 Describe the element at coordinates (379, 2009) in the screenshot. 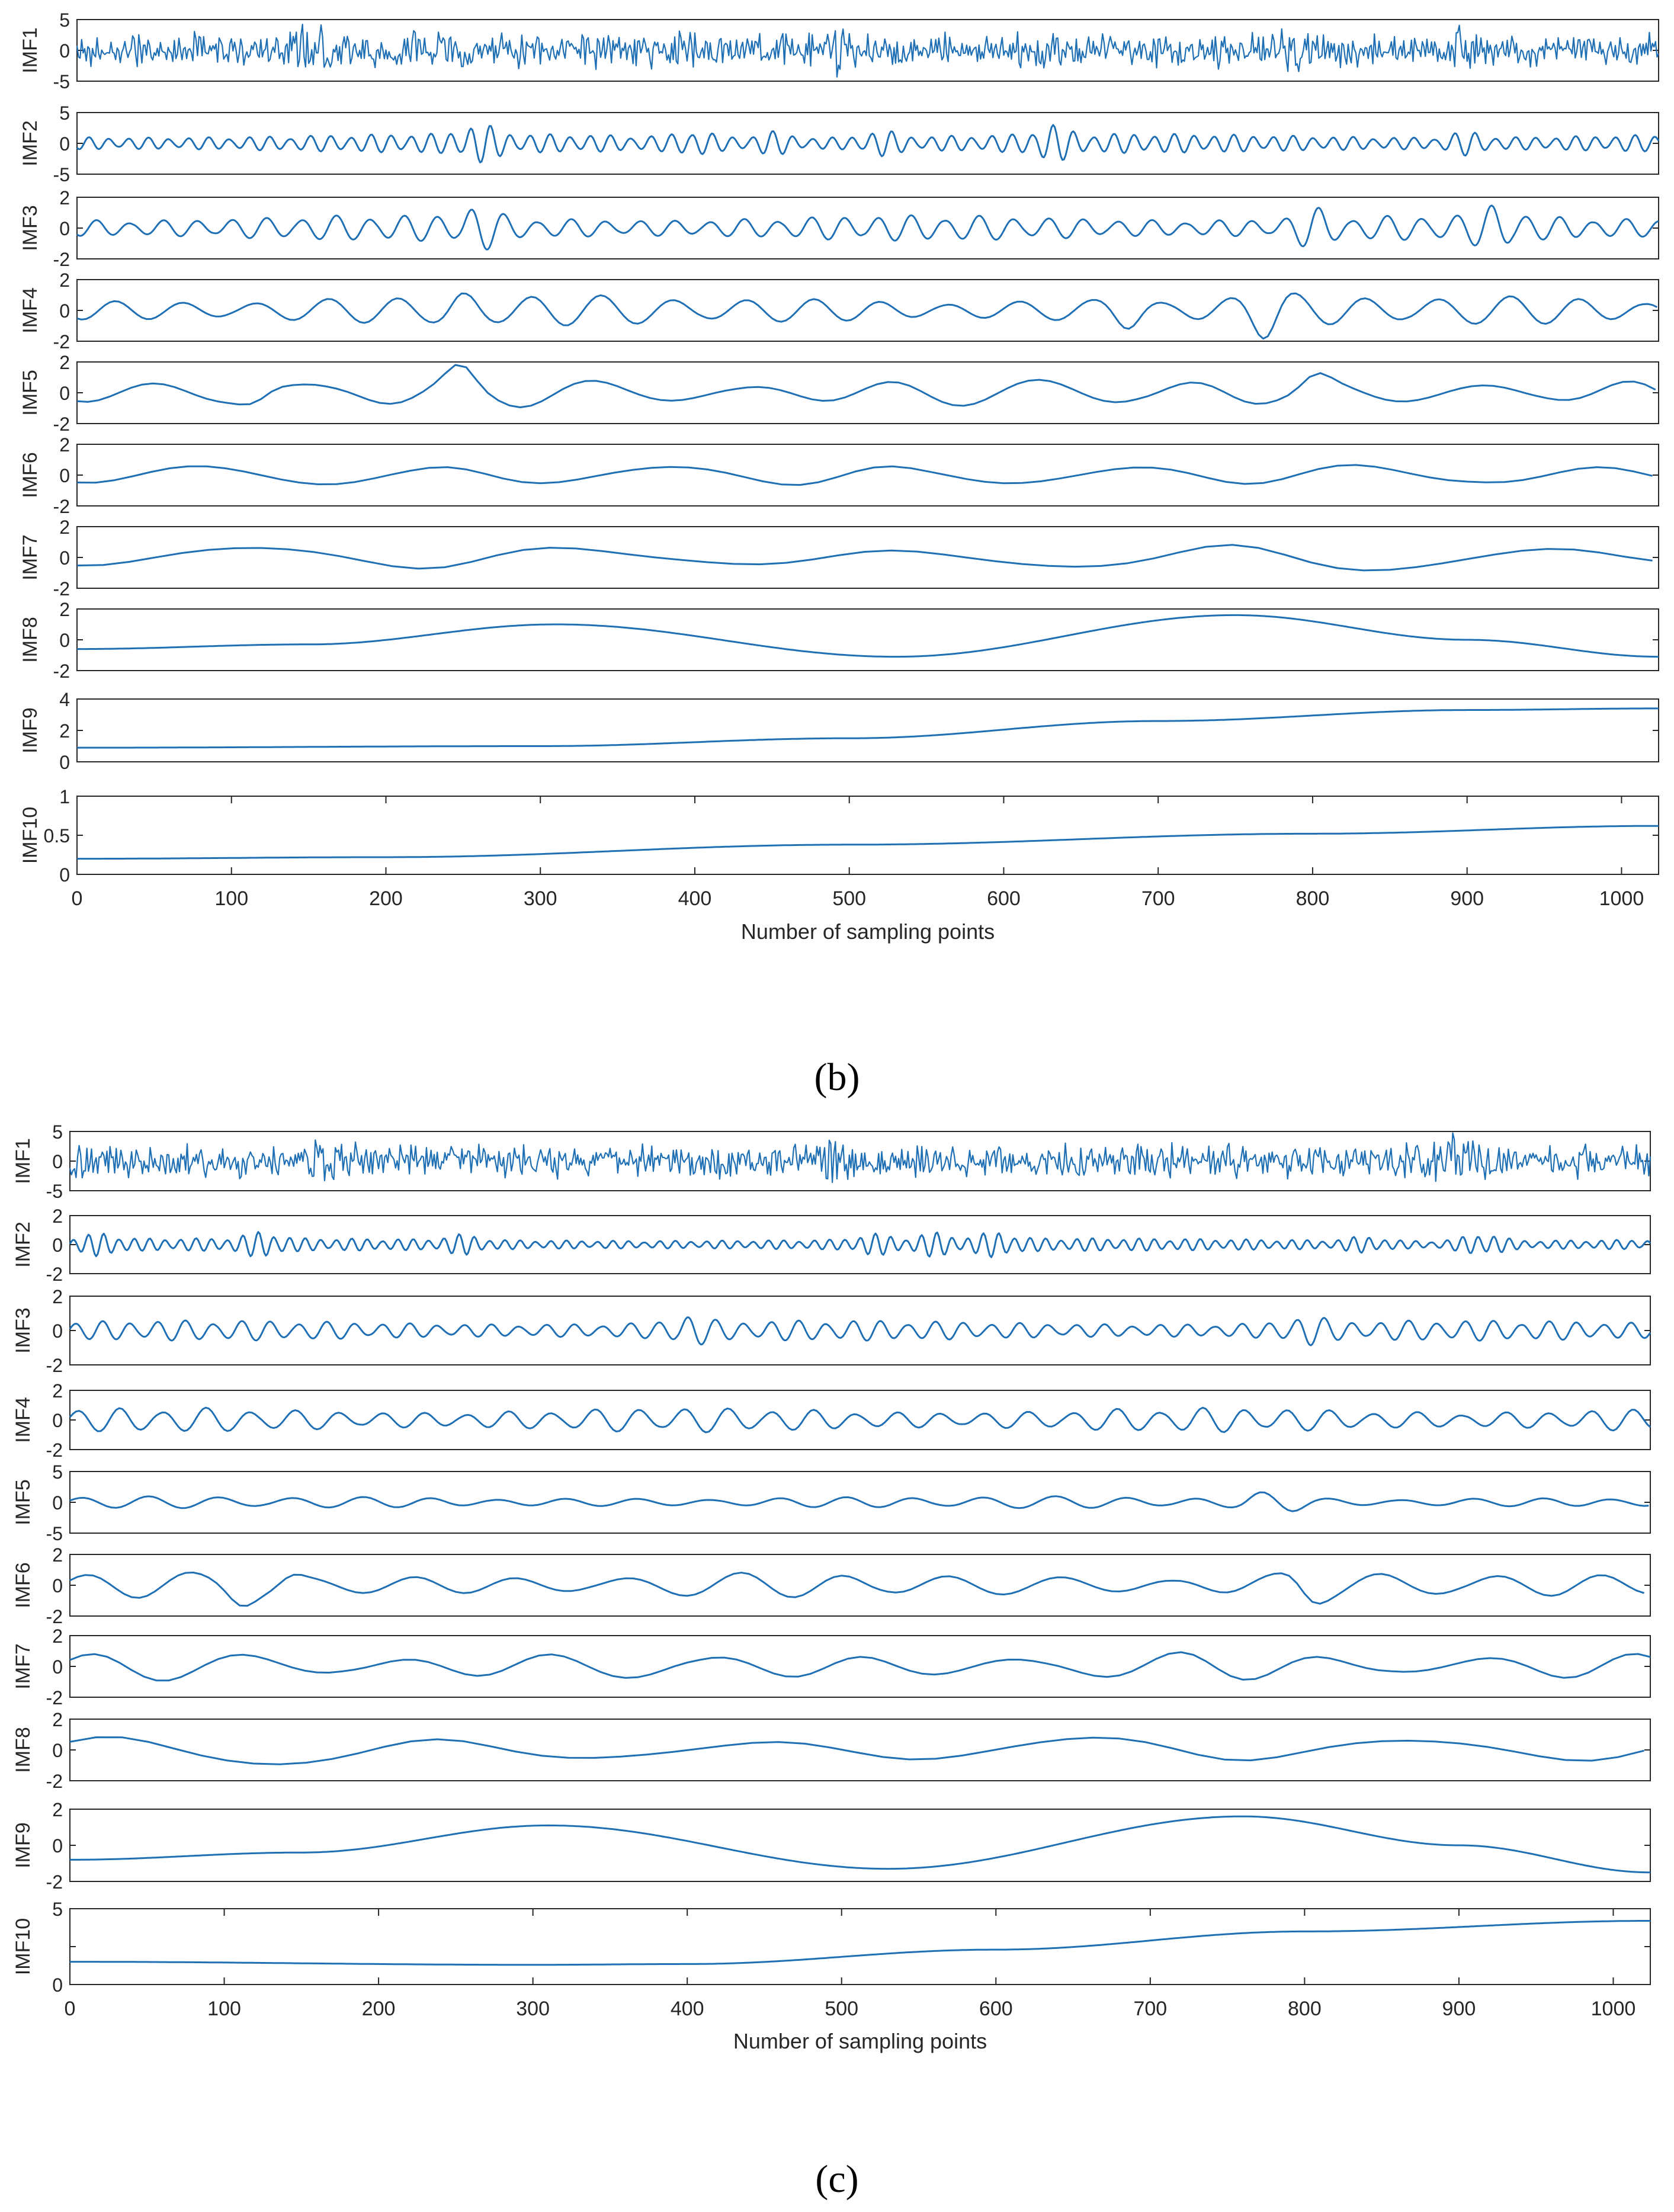

I see `x-tick-label: 200` at that location.